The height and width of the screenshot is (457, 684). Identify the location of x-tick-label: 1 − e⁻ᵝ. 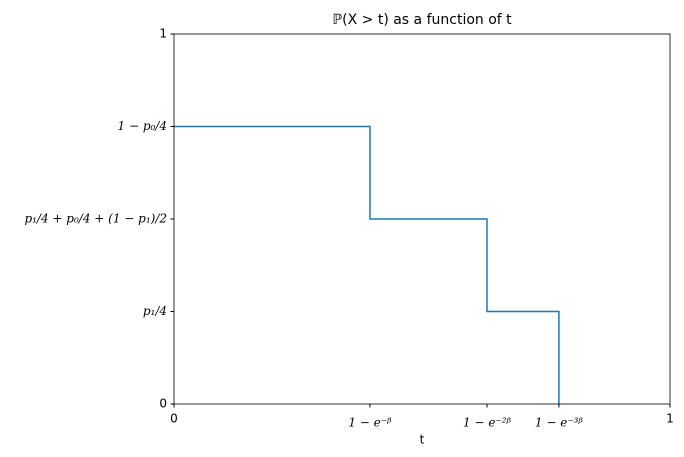
(370, 423).